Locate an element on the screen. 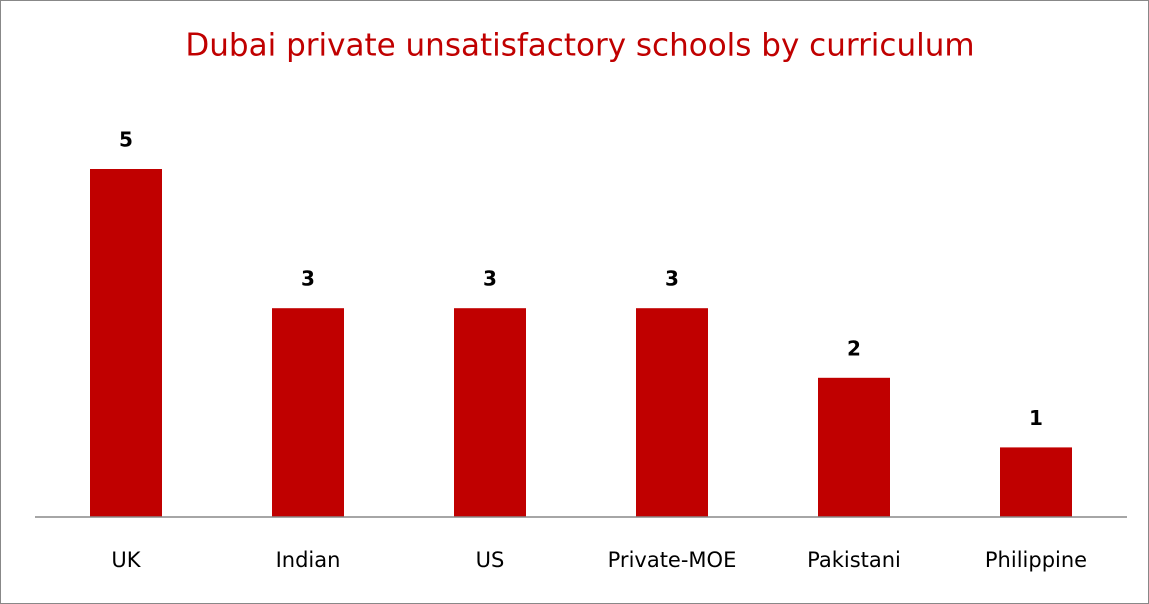 The width and height of the screenshot is (1149, 604). x-tick-label: Philippine is located at coordinates (1036, 560).